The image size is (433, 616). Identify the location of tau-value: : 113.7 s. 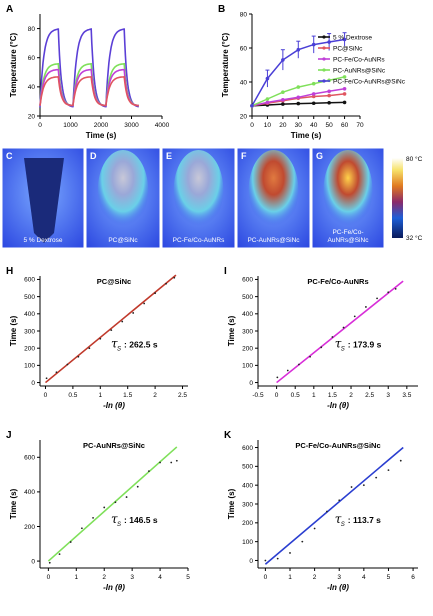
(364, 520).